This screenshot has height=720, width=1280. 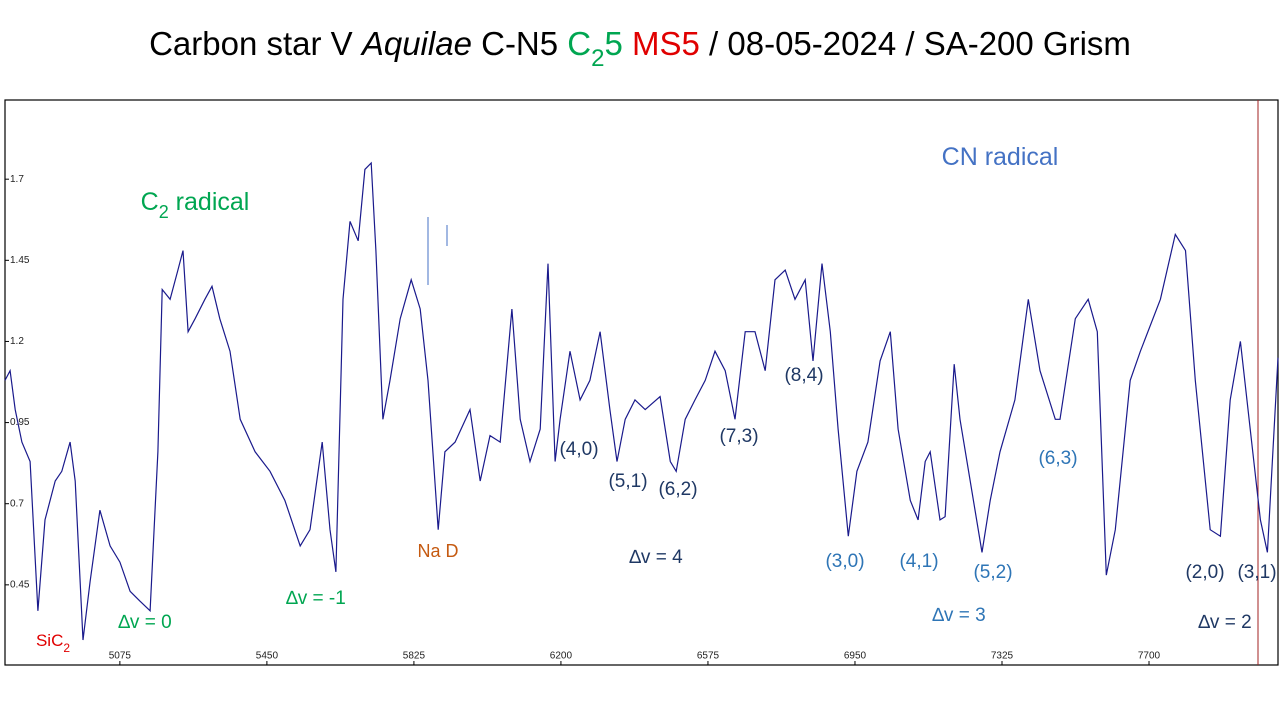 I want to click on annotation-part: ∆v = 4, so click(x=656, y=557).